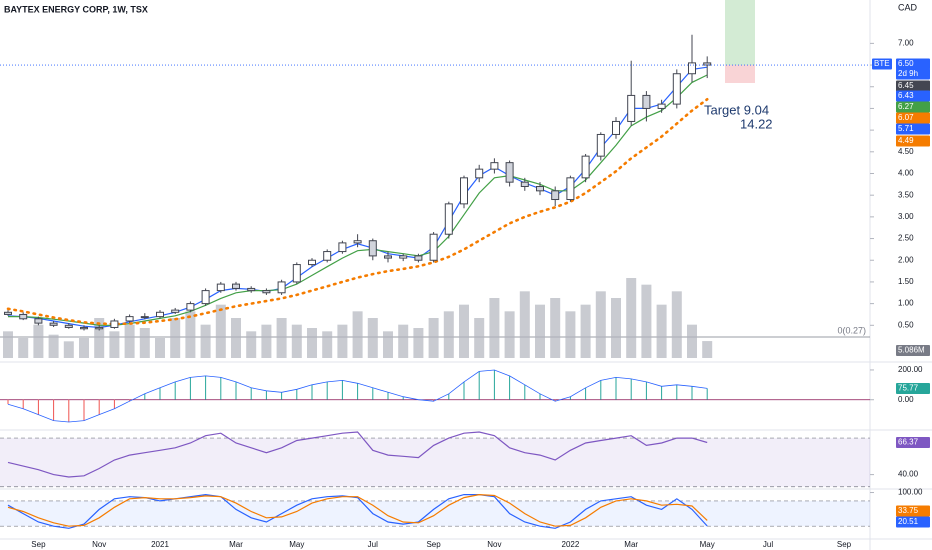  I want to click on y-tick-label: 3.50, so click(906, 194).